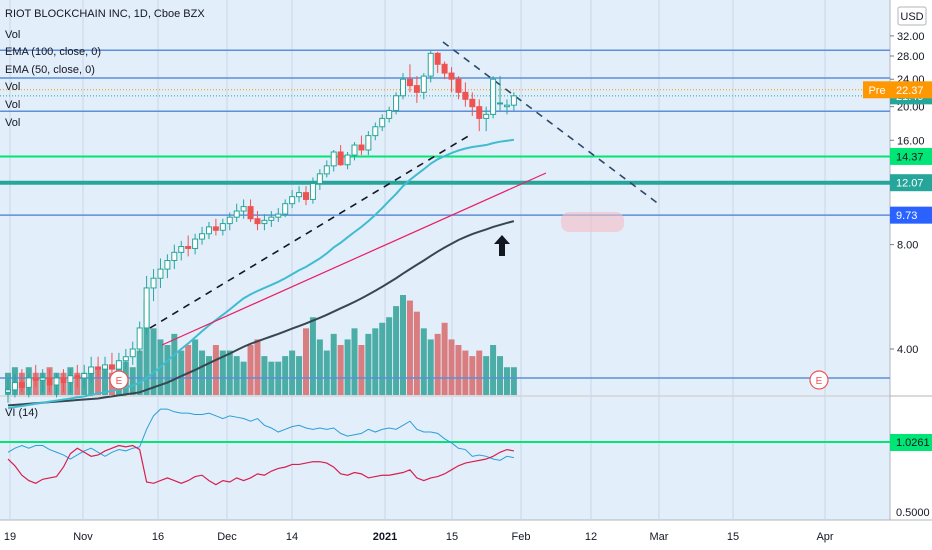 This screenshot has height=550, width=932. Describe the element at coordinates (227, 537) in the screenshot. I see `time-axis-label: Dec` at that location.